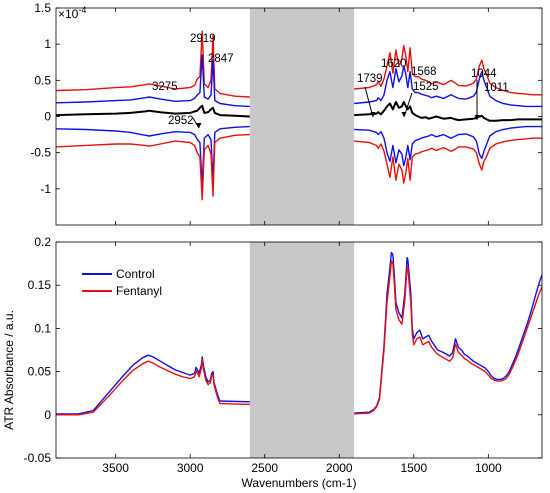 The height and width of the screenshot is (493, 550). What do you see at coordinates (68, 14) in the screenshot?
I see `top-y-multiplier-base: ×10` at bounding box center [68, 14].